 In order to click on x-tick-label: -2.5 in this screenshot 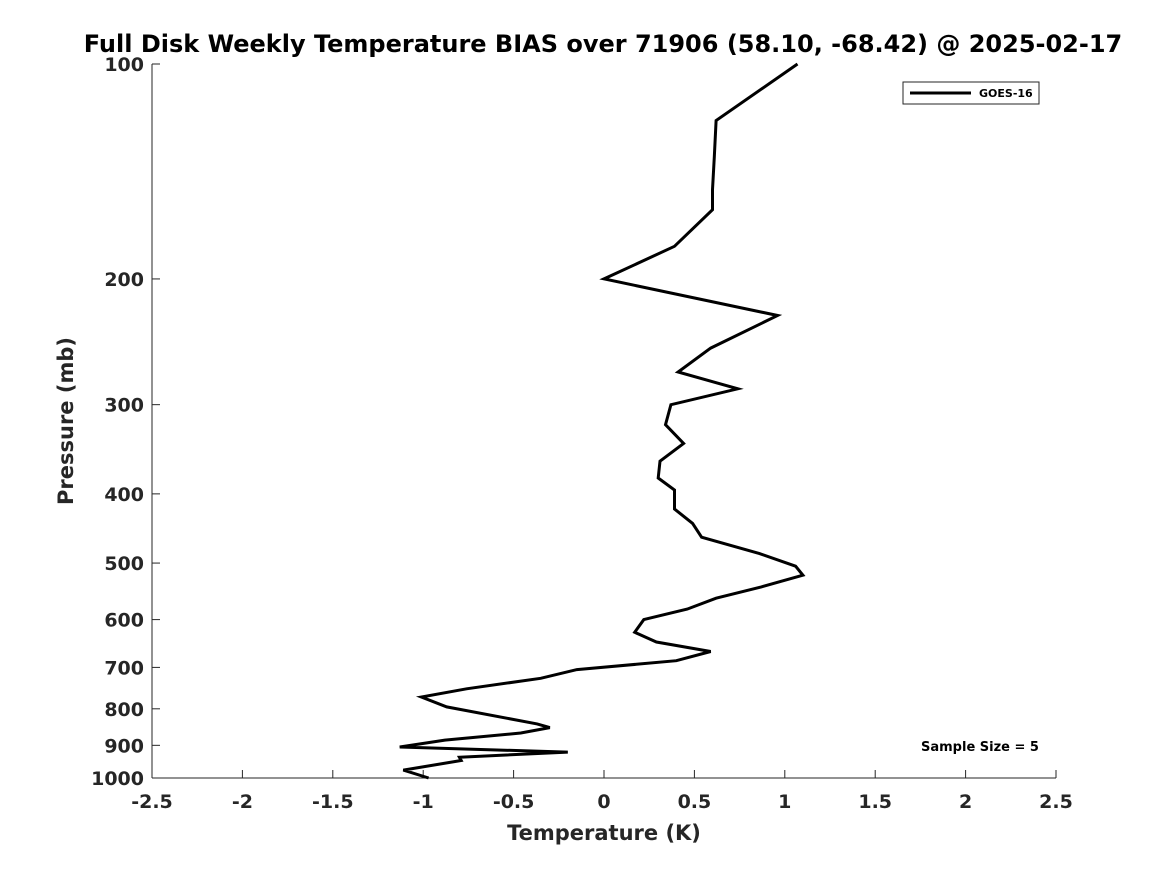, I will do `click(152, 802)`.